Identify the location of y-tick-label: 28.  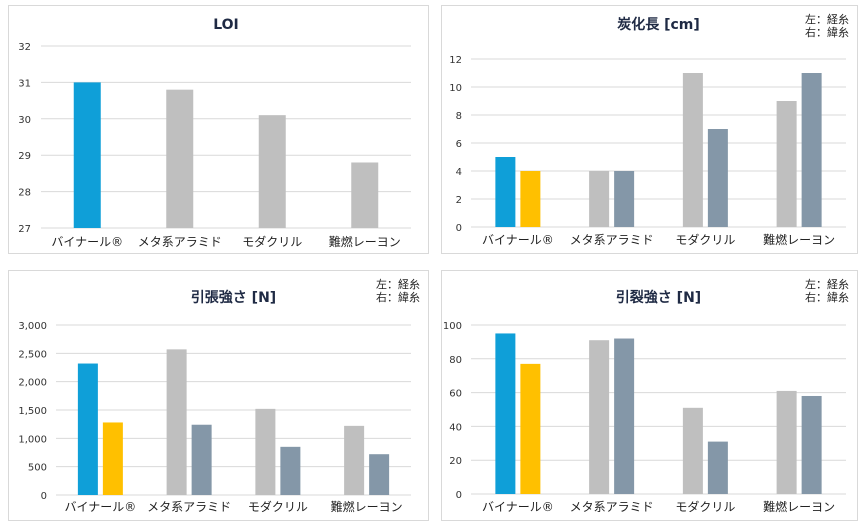
(24, 193).